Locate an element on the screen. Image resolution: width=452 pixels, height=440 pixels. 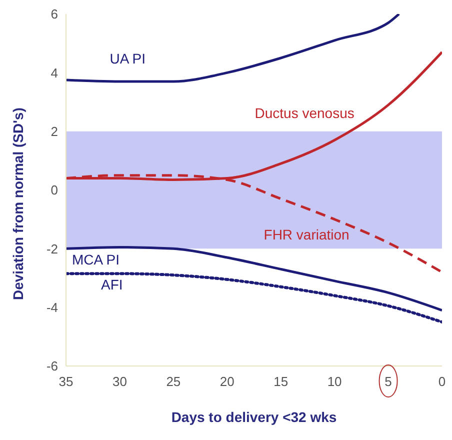
y-tick-label: 2 is located at coordinates (54, 131).